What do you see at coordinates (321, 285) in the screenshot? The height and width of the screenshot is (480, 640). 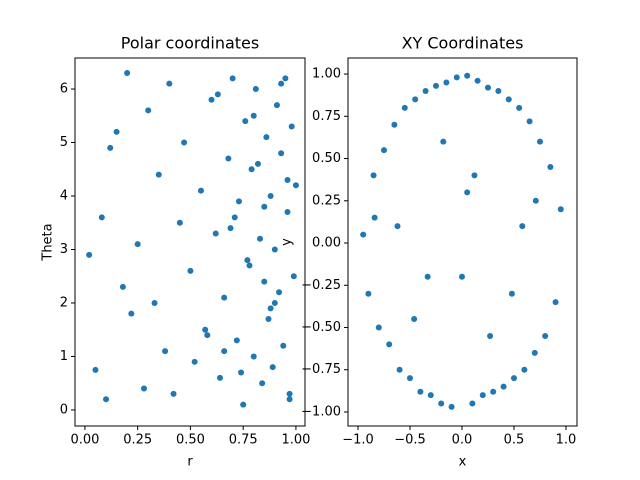 I see `y-tick-label: −0.25` at bounding box center [321, 285].